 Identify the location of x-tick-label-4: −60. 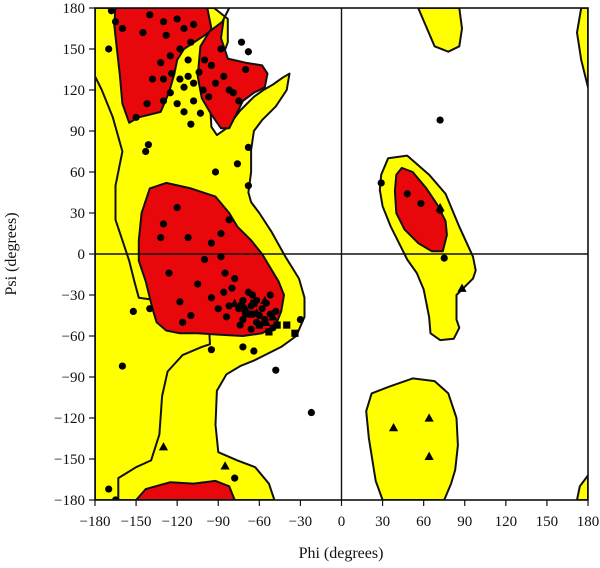
(259, 522).